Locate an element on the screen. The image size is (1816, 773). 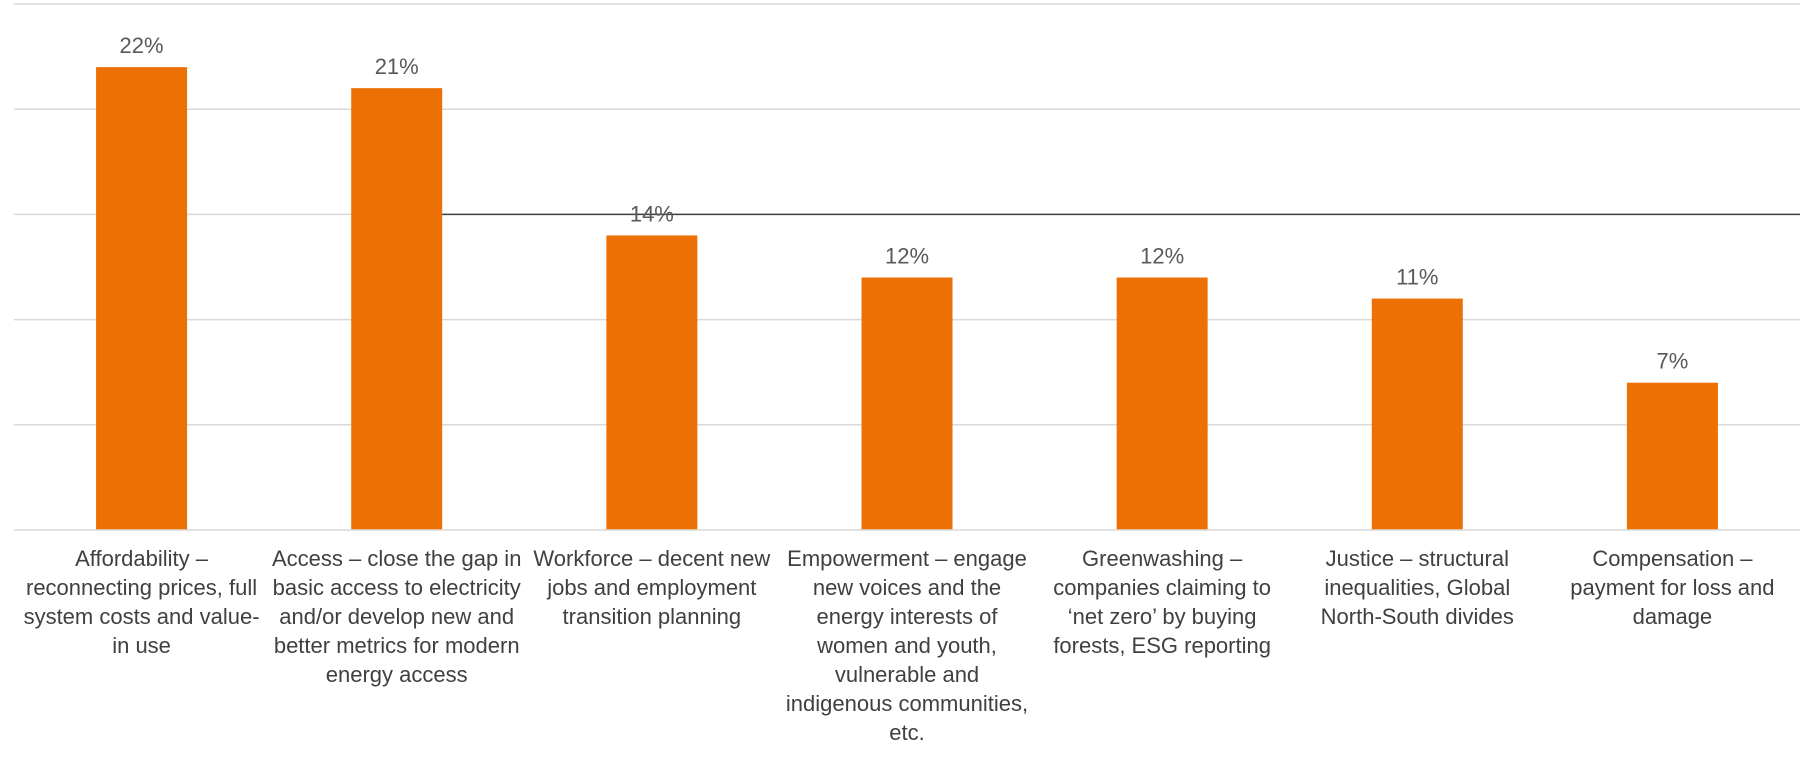
value-label: 22% is located at coordinates (142, 45).